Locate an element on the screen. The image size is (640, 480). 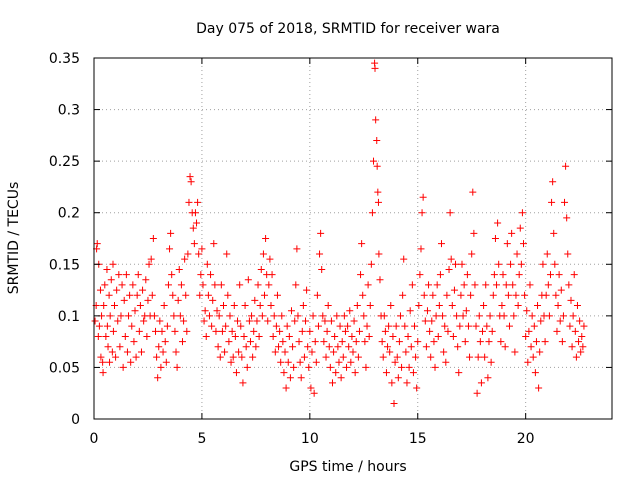
y-axis-title: SRMTID / TECUs is located at coordinates (14, 238).